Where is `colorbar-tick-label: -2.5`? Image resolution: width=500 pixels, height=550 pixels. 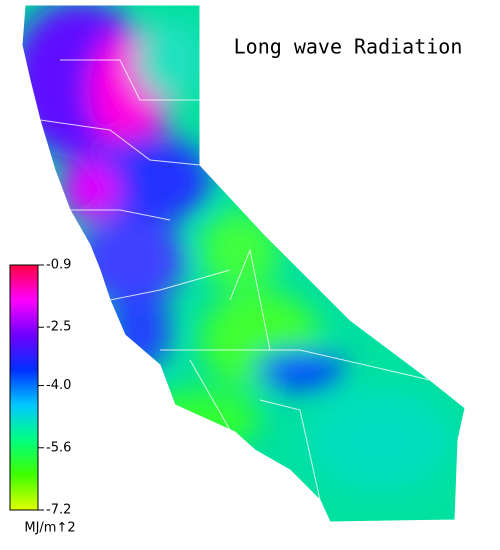 colorbar-tick-label: -2.5 is located at coordinates (58, 327).